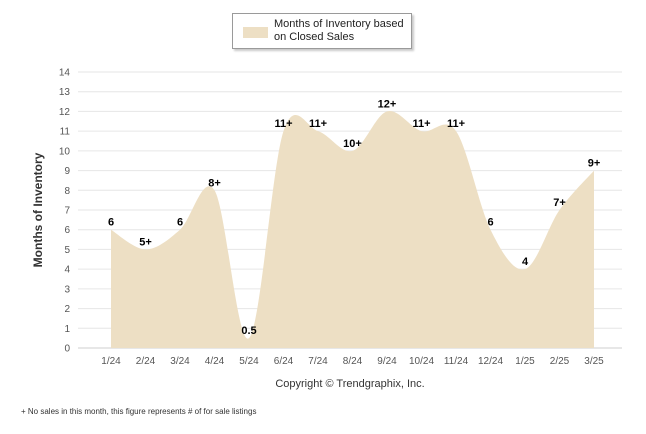 This screenshot has width=646, height=434. What do you see at coordinates (67, 191) in the screenshot?
I see `y-tick-label: 8` at bounding box center [67, 191].